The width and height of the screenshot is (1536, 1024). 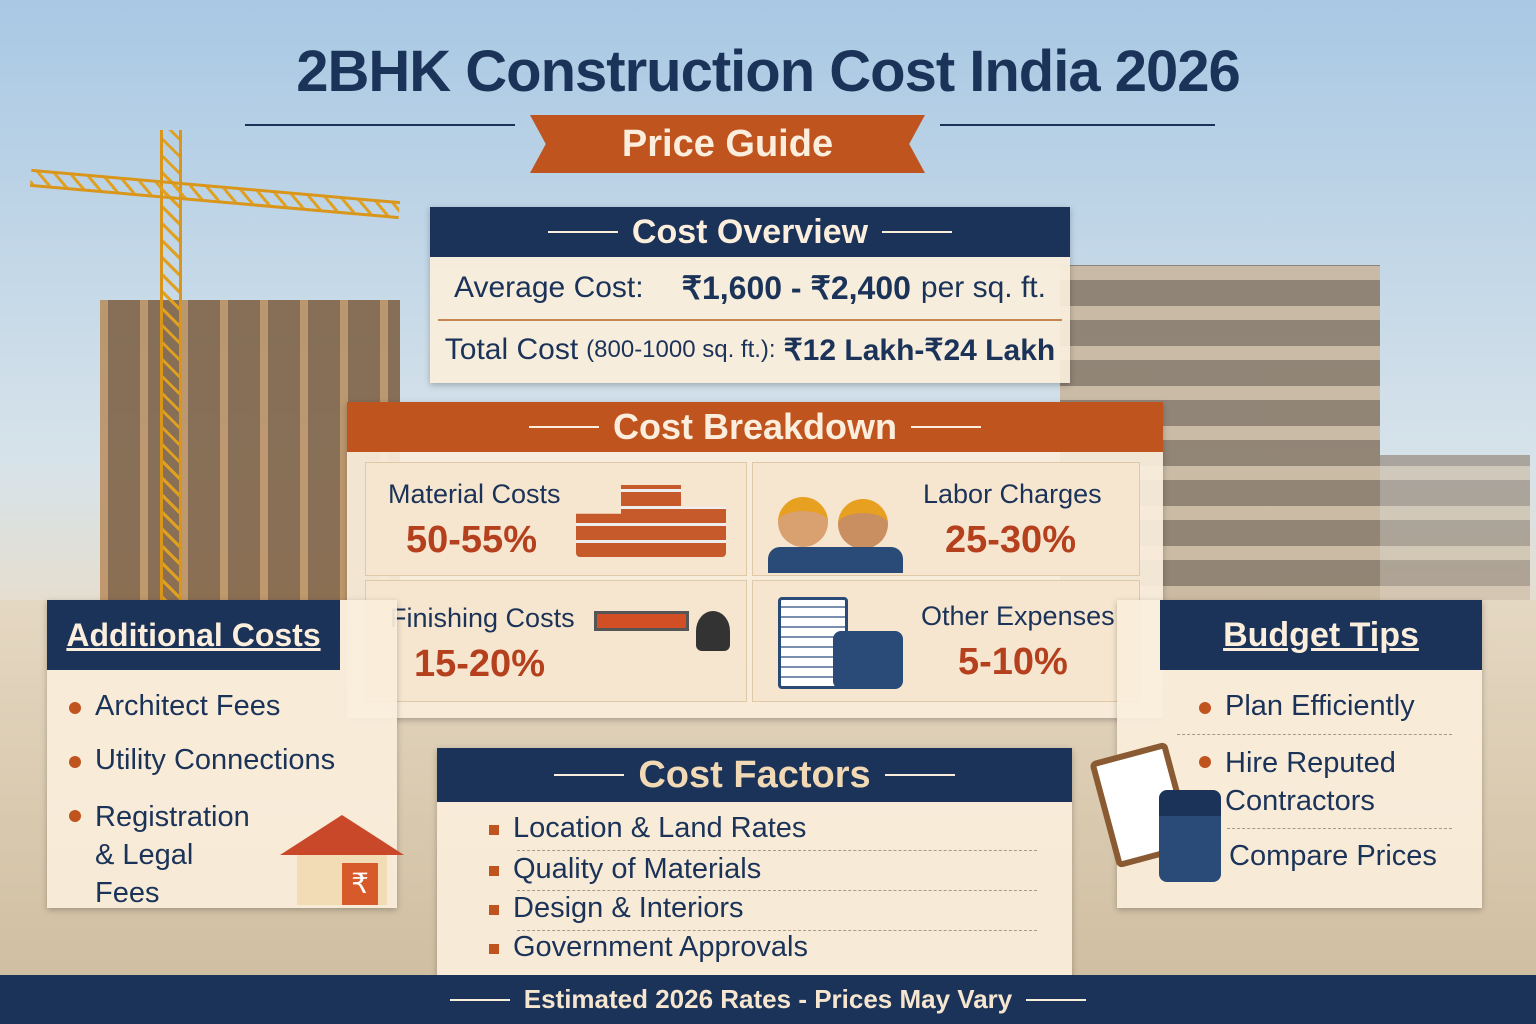 I want to click on bell-icon, so click(x=713, y=631).